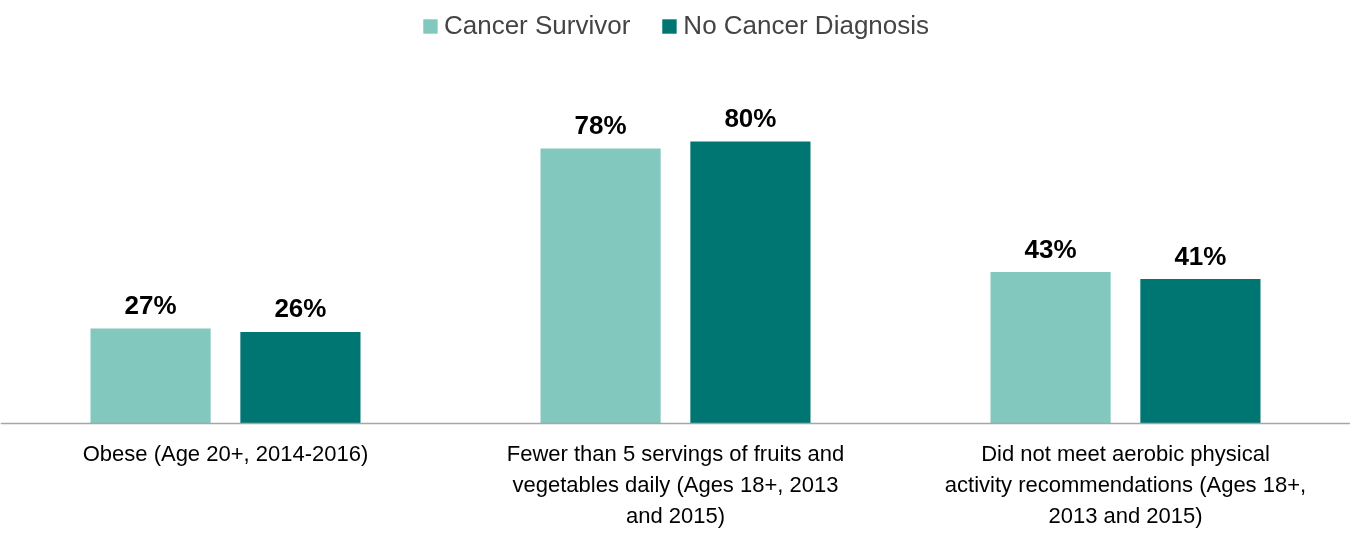 The height and width of the screenshot is (558, 1358). What do you see at coordinates (1050, 248) in the screenshot?
I see `data-label: 43%` at bounding box center [1050, 248].